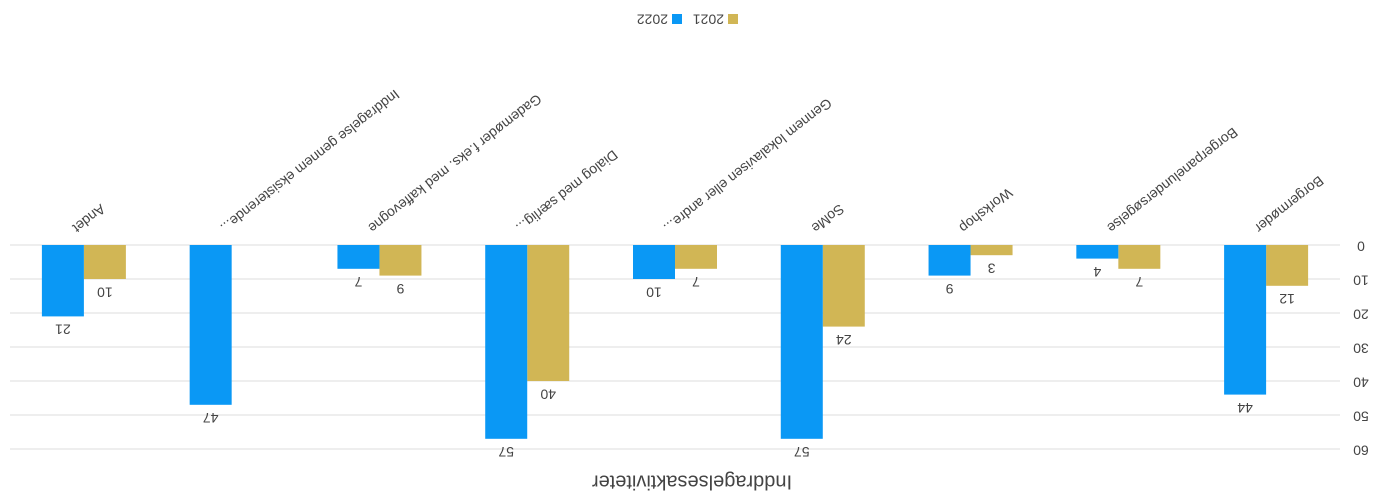  I want to click on data-label: 40, so click(548, 394).